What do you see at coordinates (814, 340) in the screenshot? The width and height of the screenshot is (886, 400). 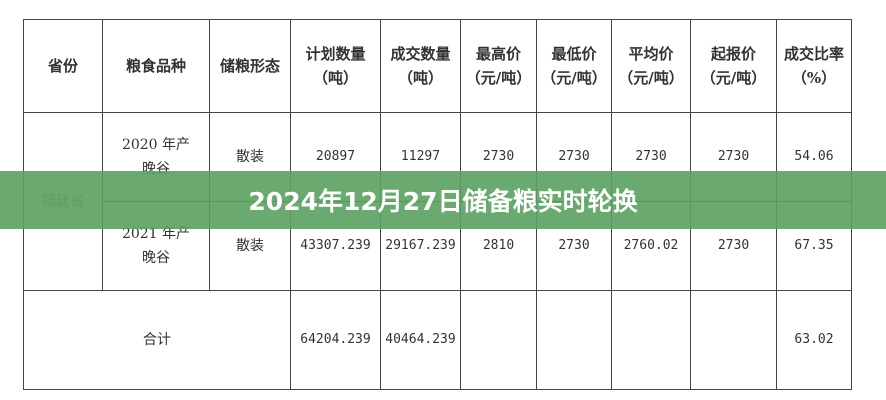 I see `total-ratio: 63.02` at bounding box center [814, 340].